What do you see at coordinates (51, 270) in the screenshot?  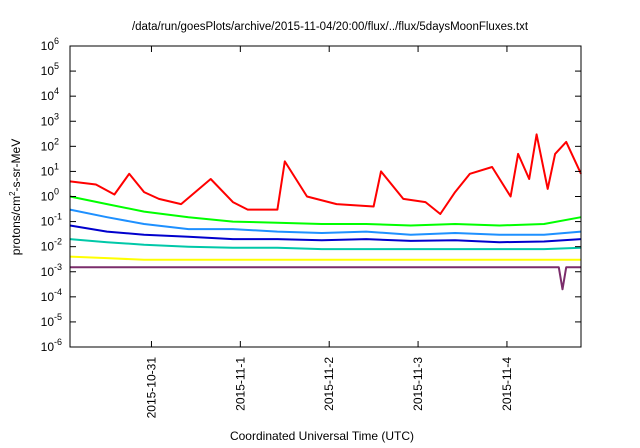 I see `y-tick-label: 10⁻³` at bounding box center [51, 270].